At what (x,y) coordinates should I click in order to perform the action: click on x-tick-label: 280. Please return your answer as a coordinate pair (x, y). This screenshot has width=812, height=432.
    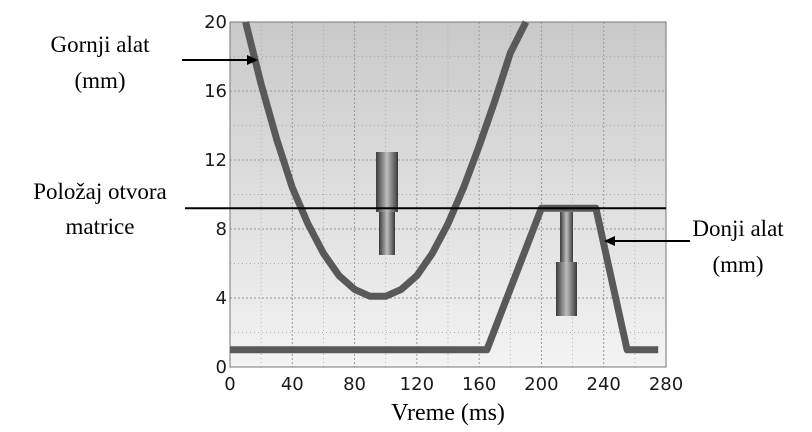
    Looking at the image, I should click on (666, 384).